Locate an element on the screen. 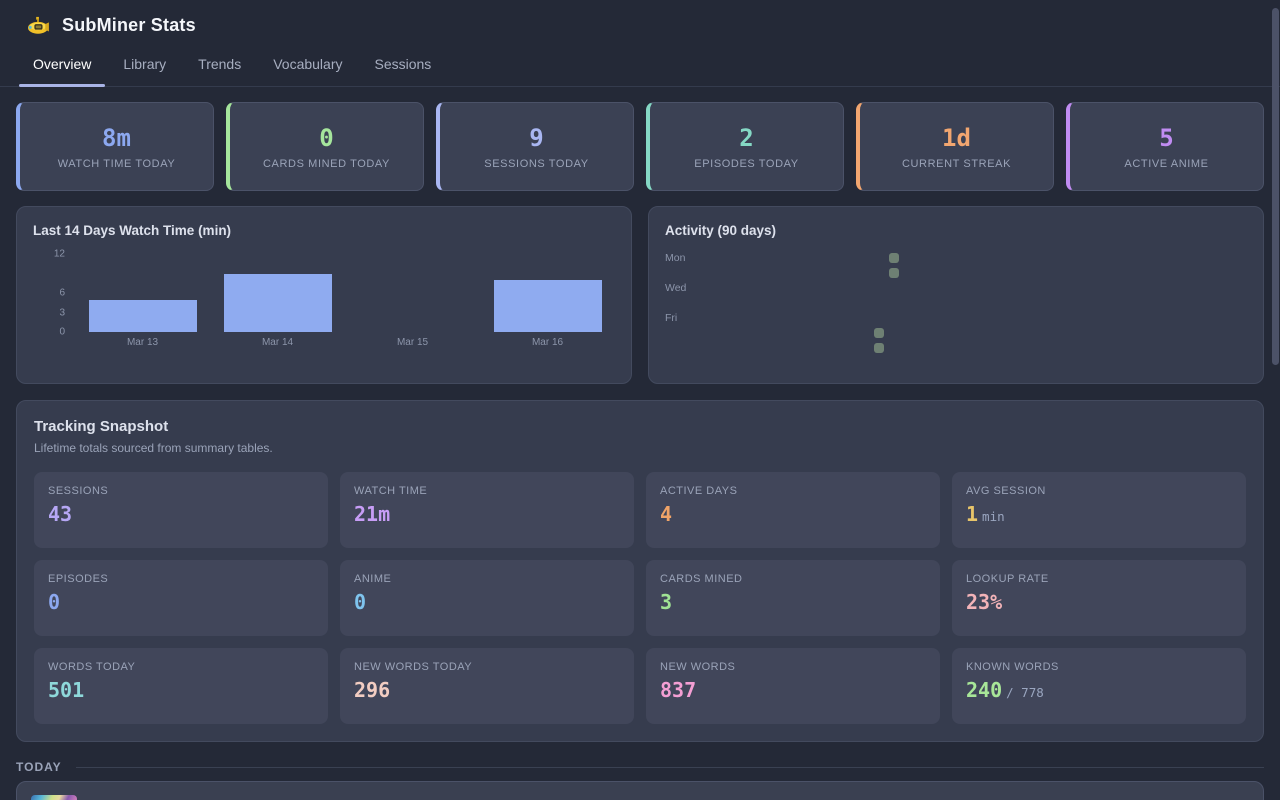 The width and height of the screenshot is (1280, 800). heatmap-row-label-fri: Fri is located at coordinates (671, 318).